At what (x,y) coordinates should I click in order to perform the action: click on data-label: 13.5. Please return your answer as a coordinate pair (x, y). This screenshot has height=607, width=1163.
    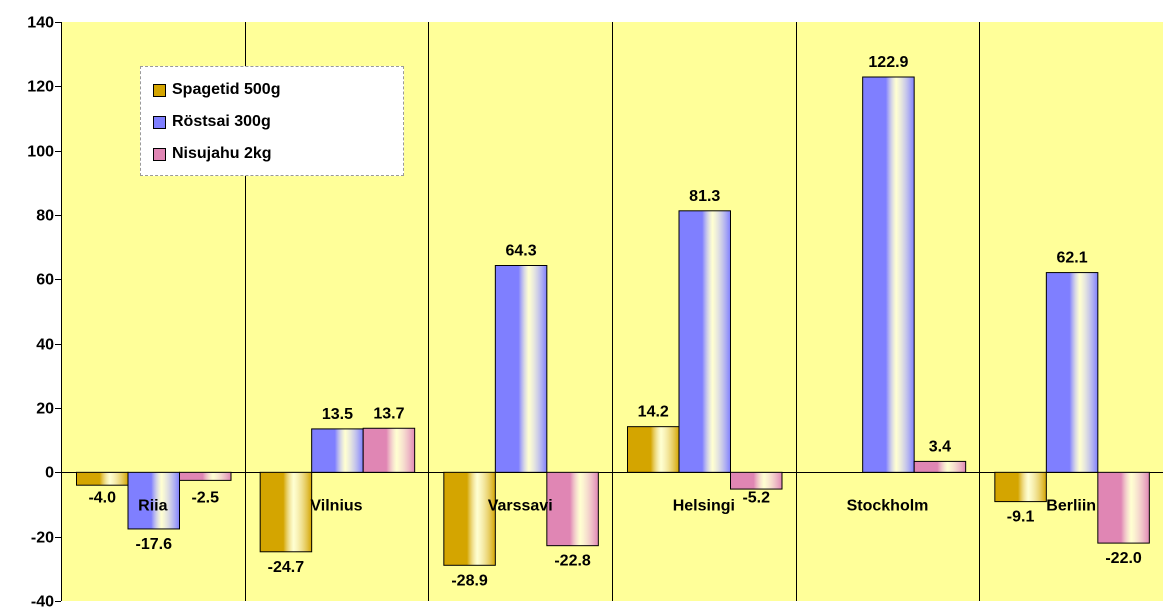
    Looking at the image, I should click on (337, 414).